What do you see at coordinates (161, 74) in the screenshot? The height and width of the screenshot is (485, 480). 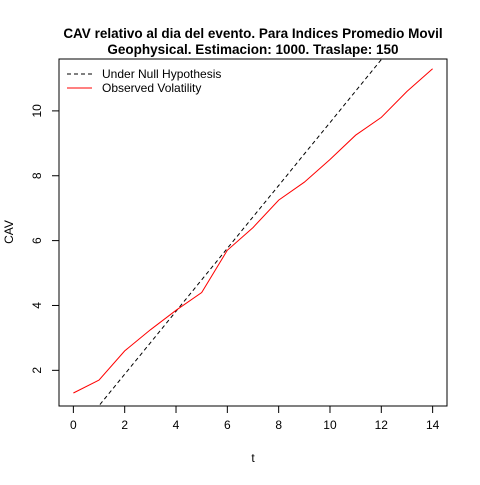 I see `legend-label: Under Null Hypothesis` at bounding box center [161, 74].